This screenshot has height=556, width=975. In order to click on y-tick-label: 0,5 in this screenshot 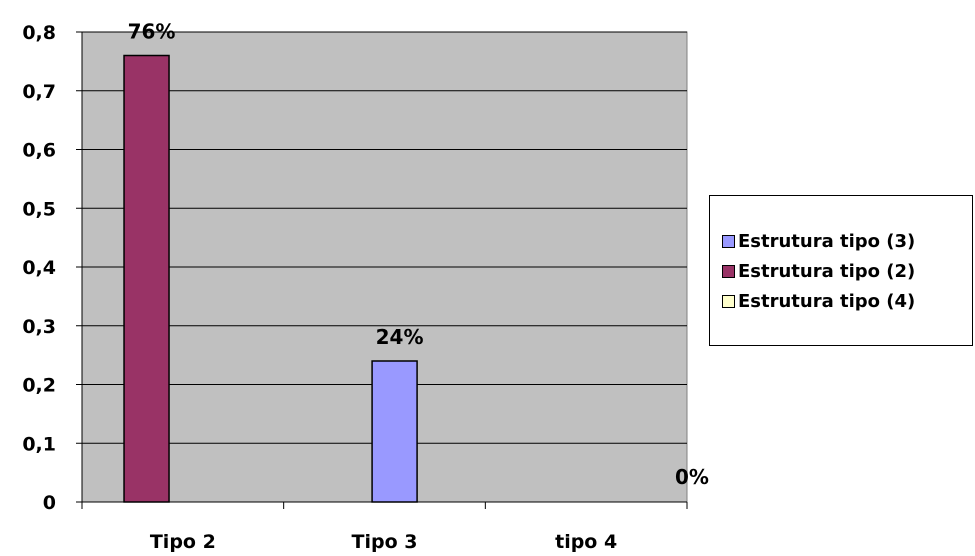, I will do `click(39, 209)`.